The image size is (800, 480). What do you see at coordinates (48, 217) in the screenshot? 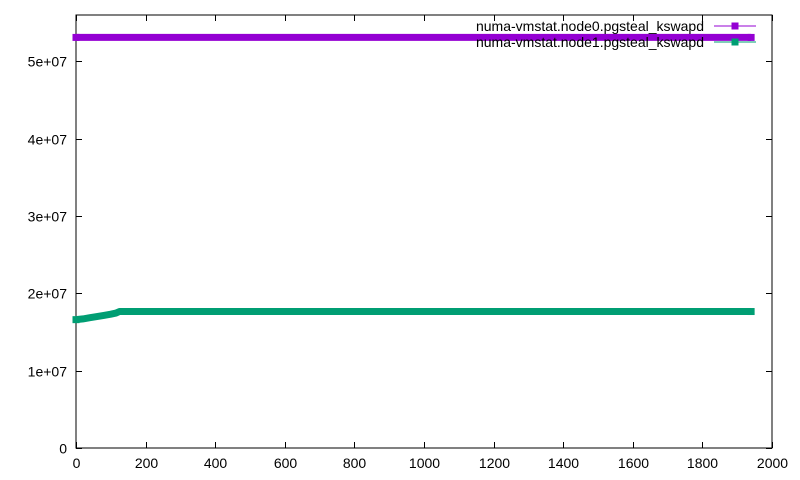
I see `y-tick-label: 3e+07` at bounding box center [48, 217].